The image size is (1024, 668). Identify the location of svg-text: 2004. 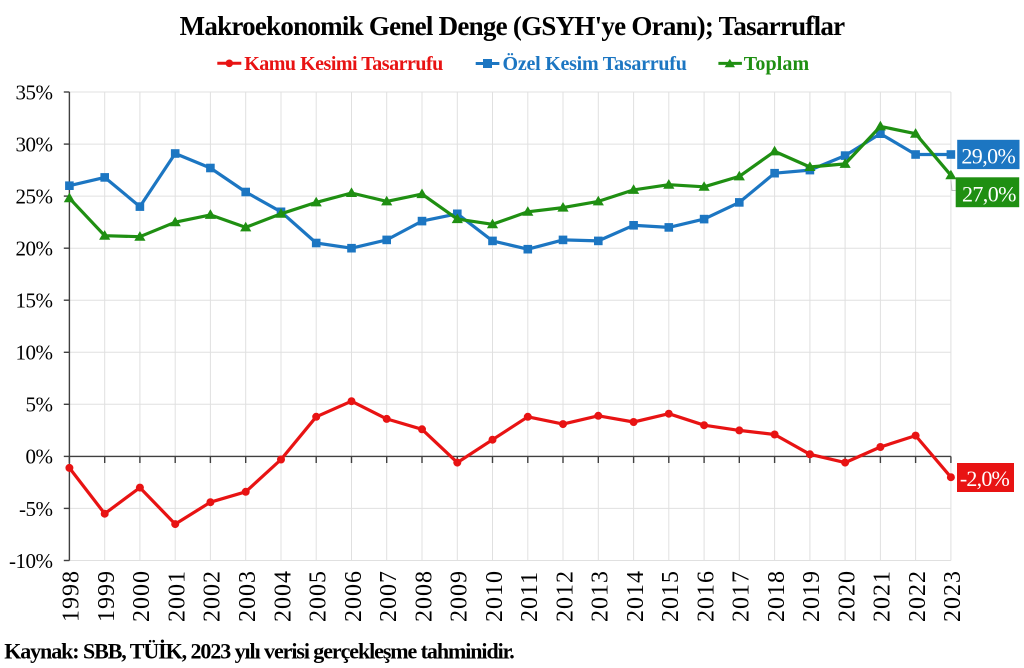
(283, 596).